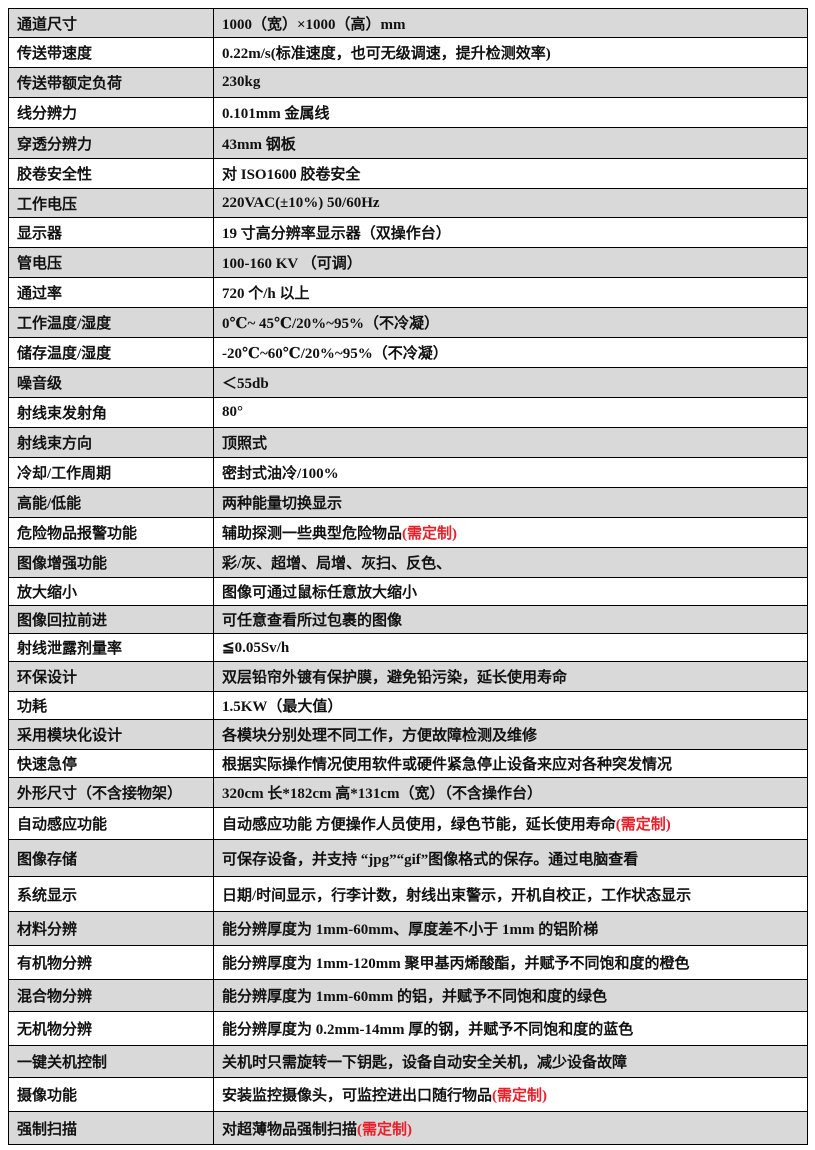 This screenshot has height=1150, width=815. Describe the element at coordinates (111, 1128) in the screenshot. I see `spec-label: 强制扫描` at that location.